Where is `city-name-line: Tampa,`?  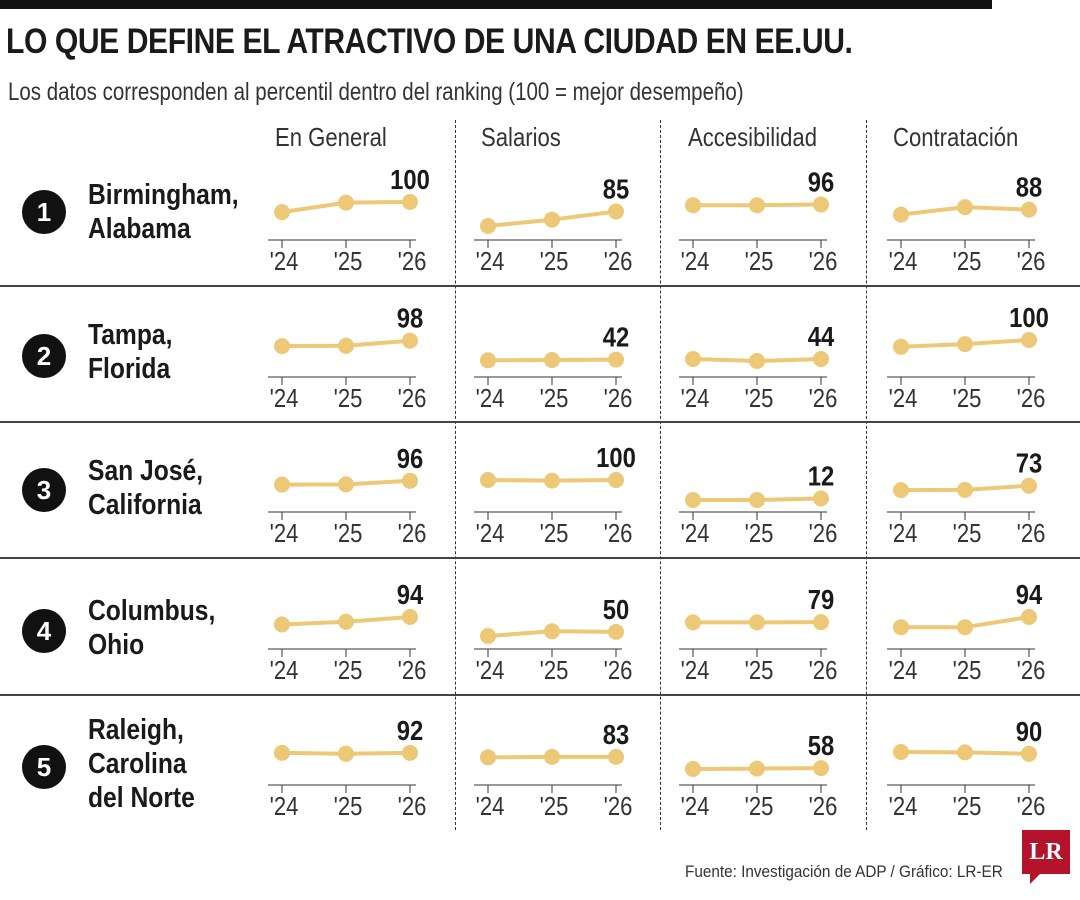 city-name-line: Tampa, is located at coordinates (130, 335).